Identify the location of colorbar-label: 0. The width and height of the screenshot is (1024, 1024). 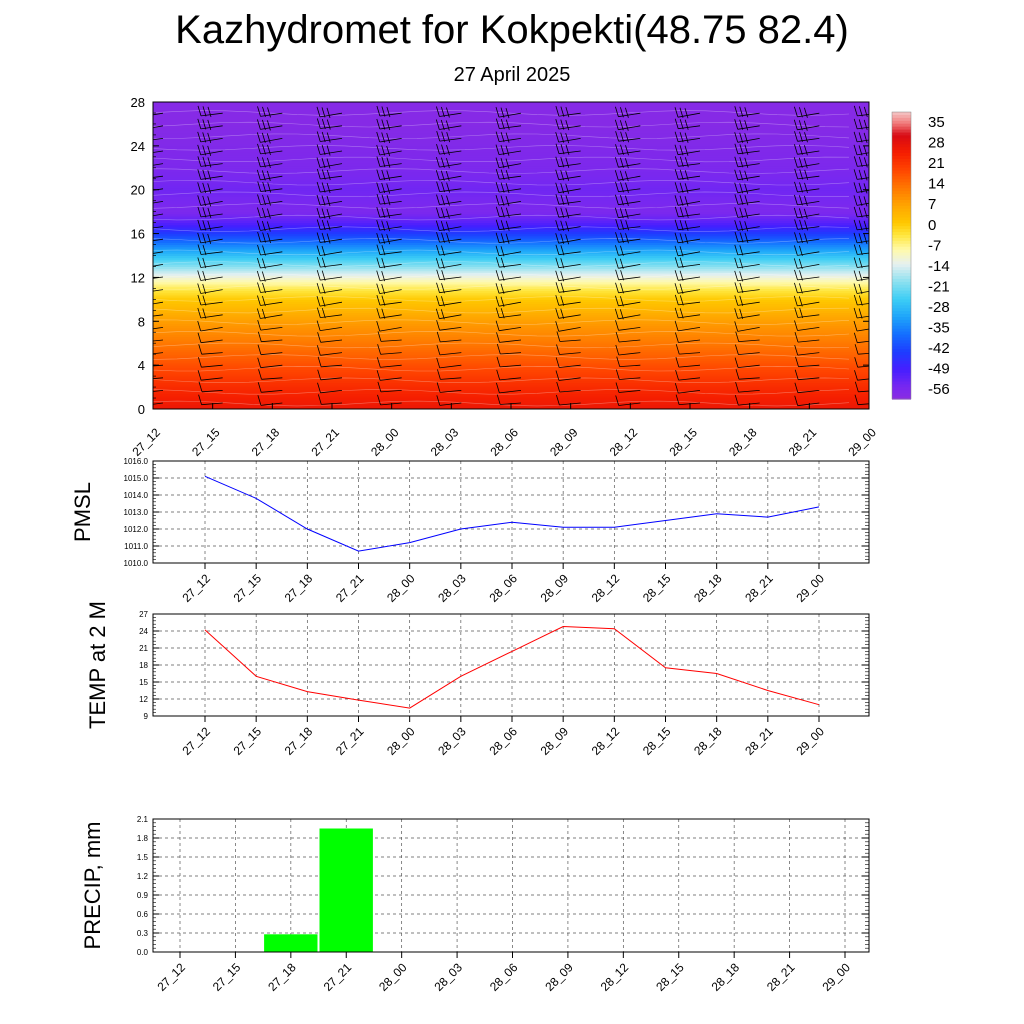
(932, 225).